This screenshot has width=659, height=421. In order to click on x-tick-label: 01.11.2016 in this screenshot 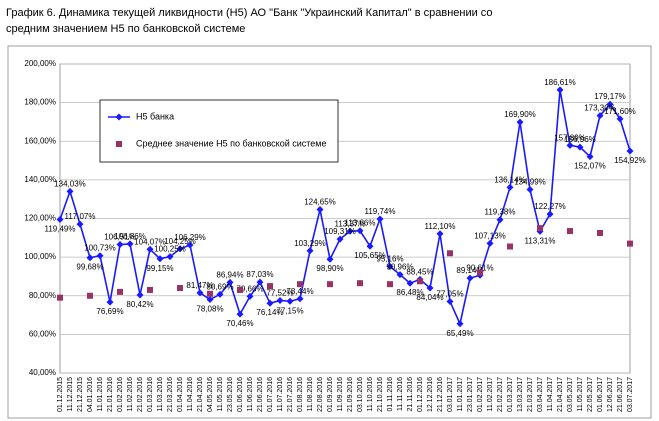, I will do `click(390, 394)`.